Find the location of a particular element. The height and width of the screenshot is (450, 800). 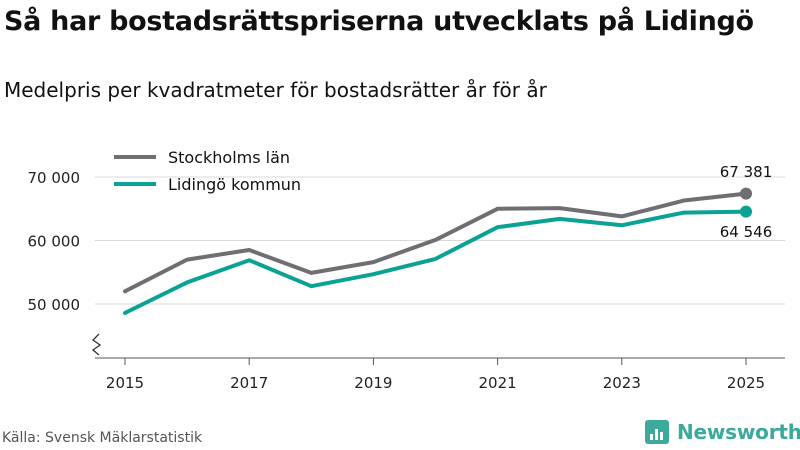

axis-break-icon is located at coordinates (96, 344).